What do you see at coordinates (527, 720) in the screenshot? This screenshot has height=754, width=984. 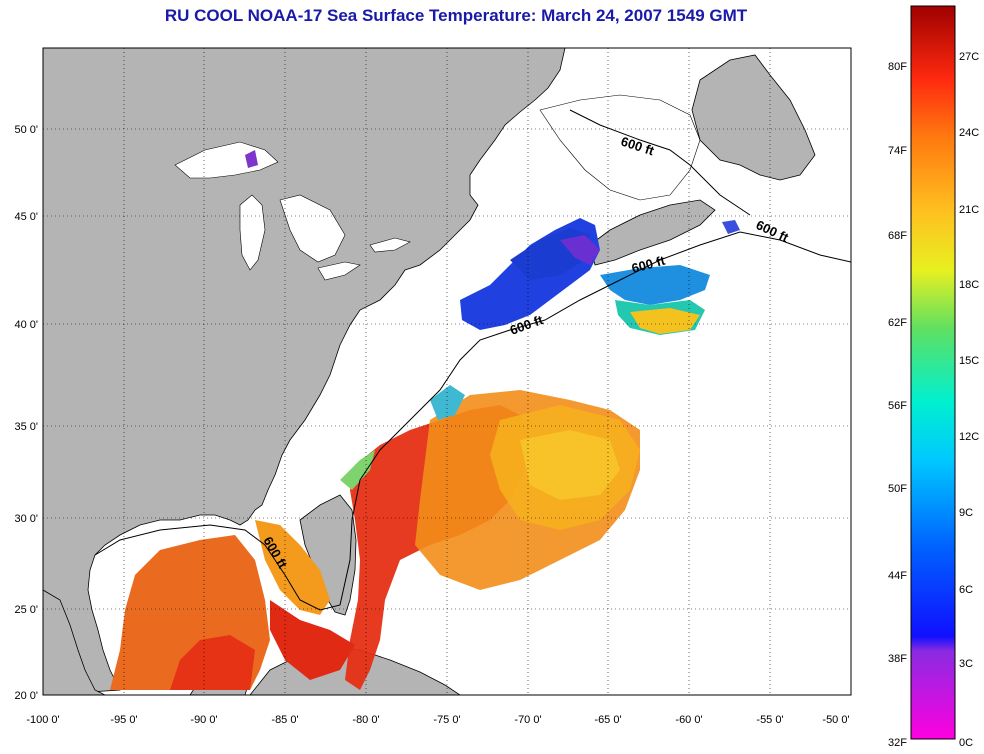 I see `lon-tick: -70 0'` at bounding box center [527, 720].